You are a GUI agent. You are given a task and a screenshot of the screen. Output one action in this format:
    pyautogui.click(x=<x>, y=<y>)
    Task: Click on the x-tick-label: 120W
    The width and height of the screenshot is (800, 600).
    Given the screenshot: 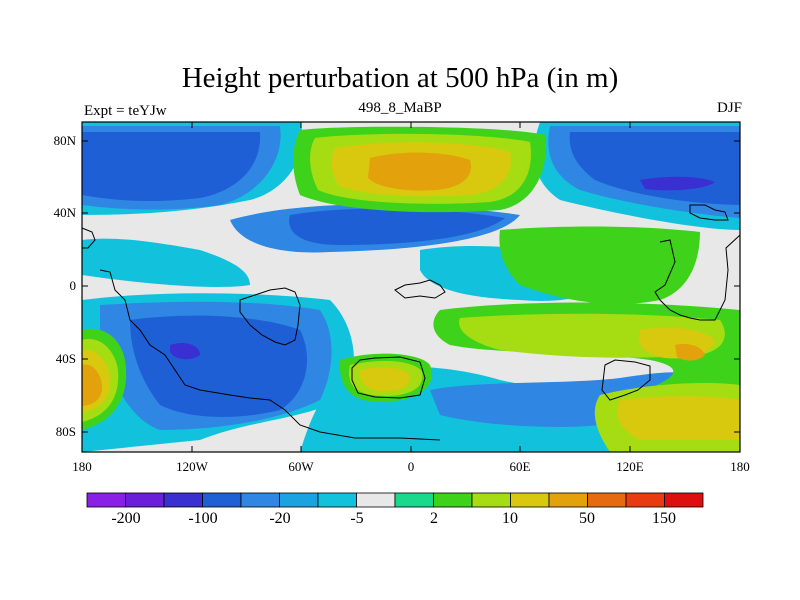 What is the action you would take?
    pyautogui.click(x=192, y=466)
    